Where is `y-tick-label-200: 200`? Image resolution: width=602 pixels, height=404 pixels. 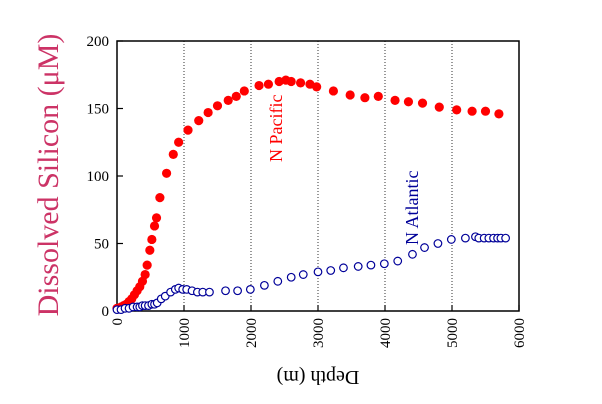
y-tick-label-200: 200 is located at coordinates (98, 42).